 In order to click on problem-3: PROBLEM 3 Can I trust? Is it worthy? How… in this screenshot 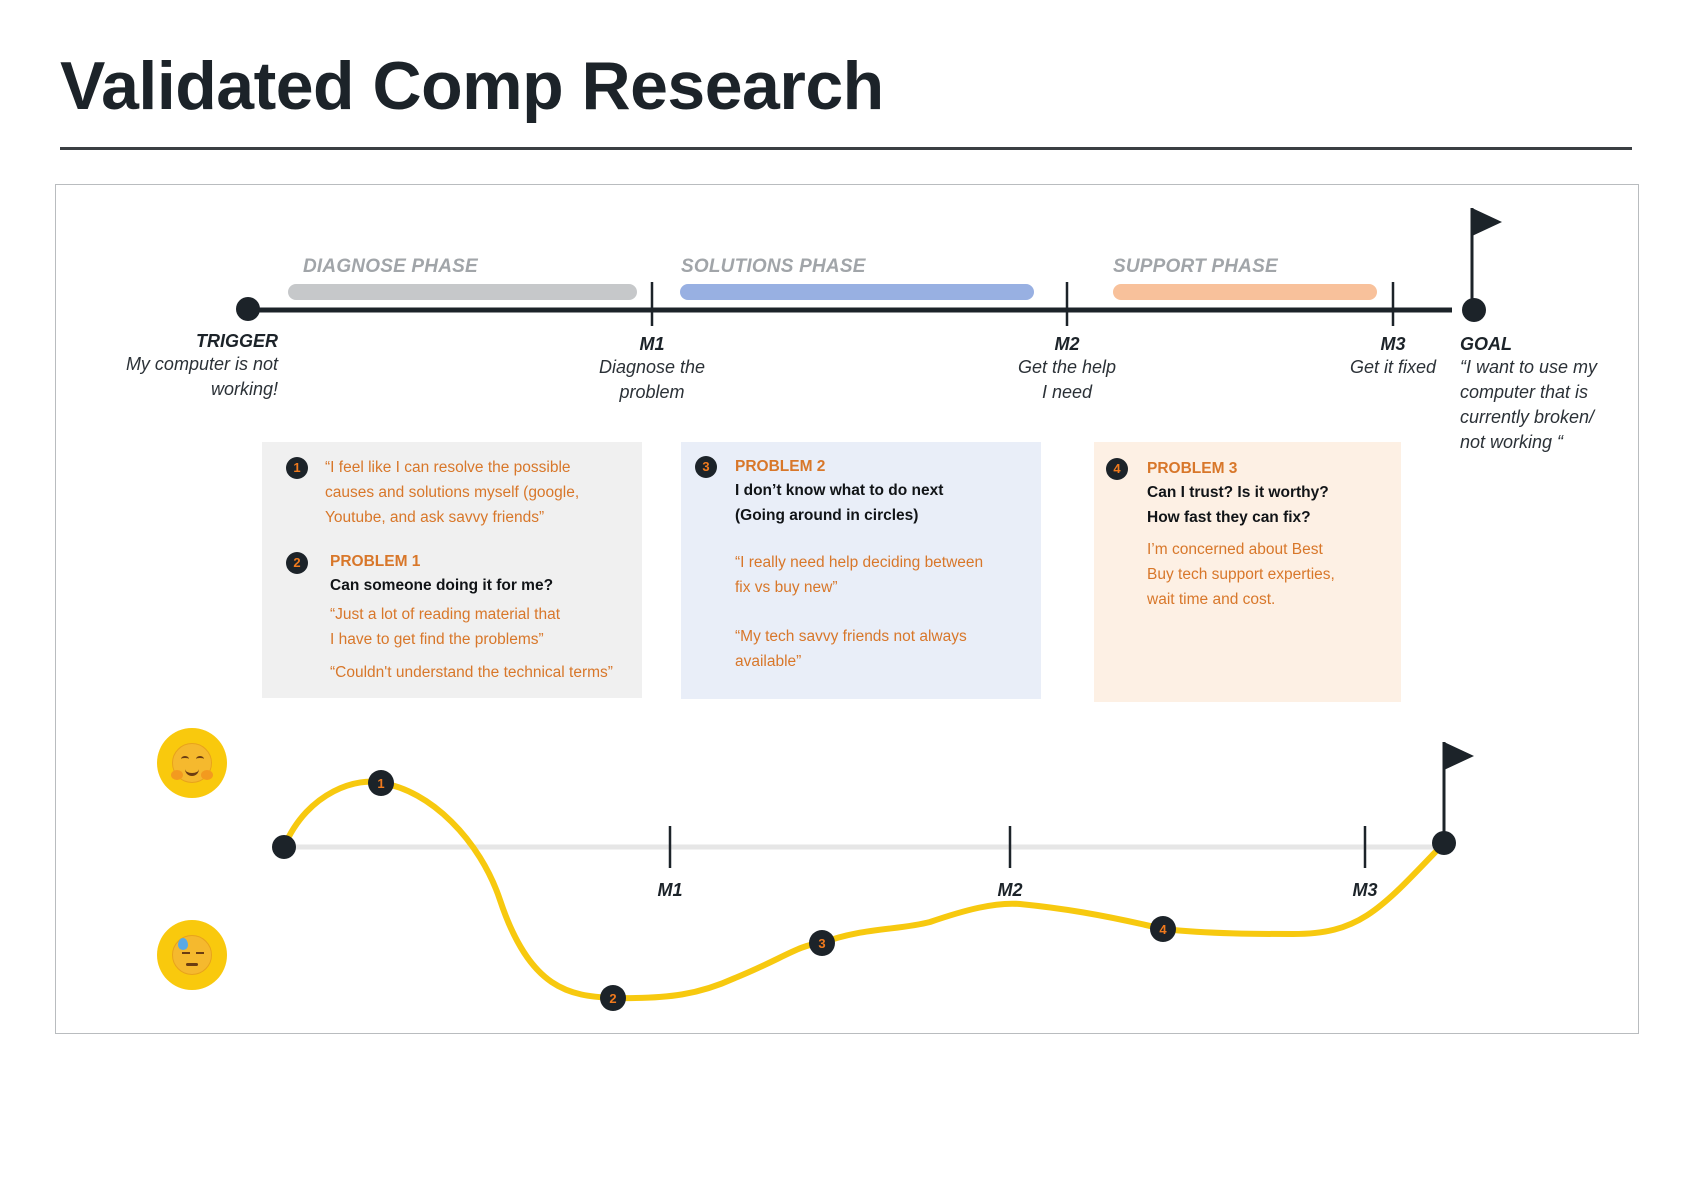, I will do `click(1269, 535)`.